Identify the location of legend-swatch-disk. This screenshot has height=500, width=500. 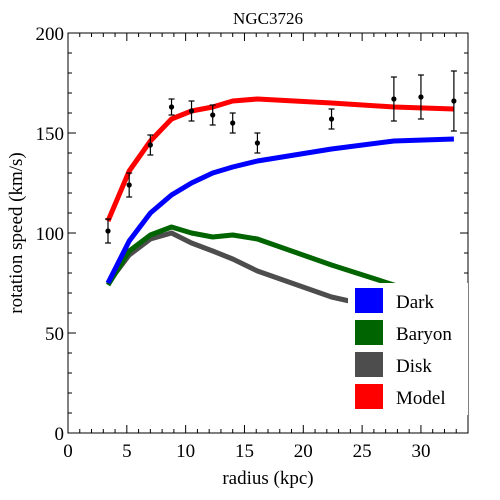
(369, 364).